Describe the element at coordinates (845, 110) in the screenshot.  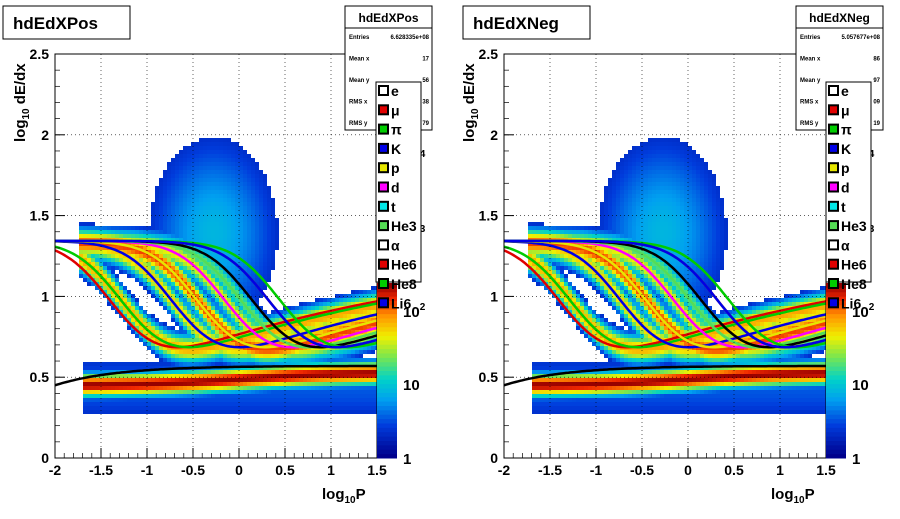
I see `legend-label: μ` at that location.